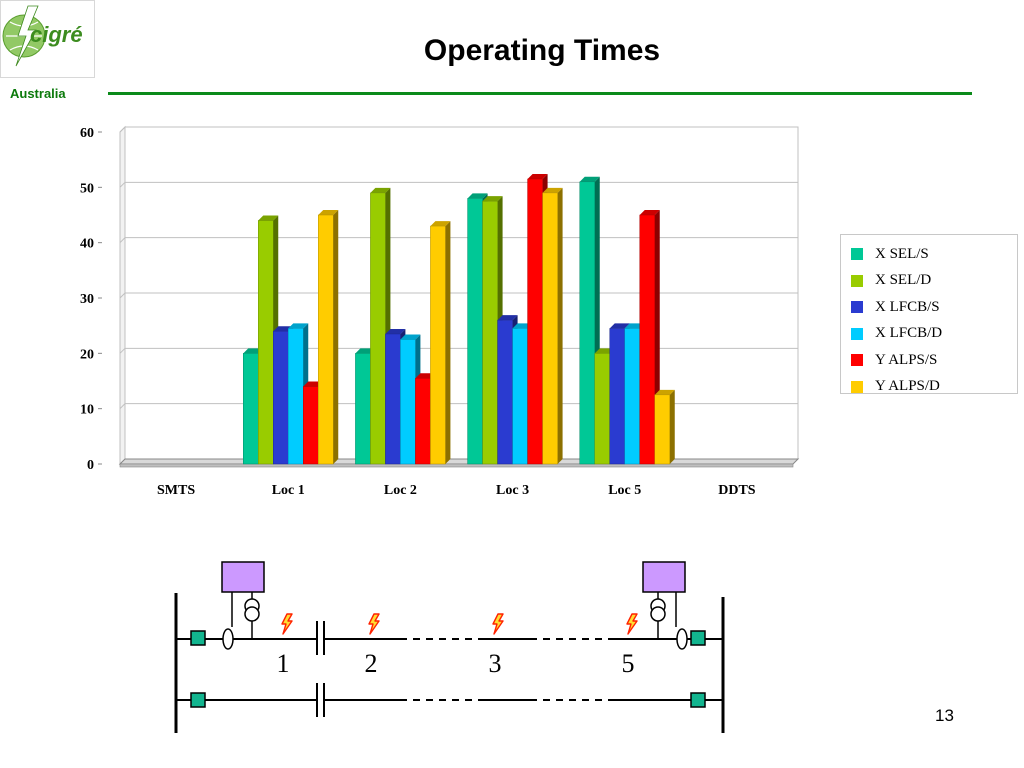 The width and height of the screenshot is (1024, 768). I want to click on x-tick-label: DDTS, so click(737, 490).